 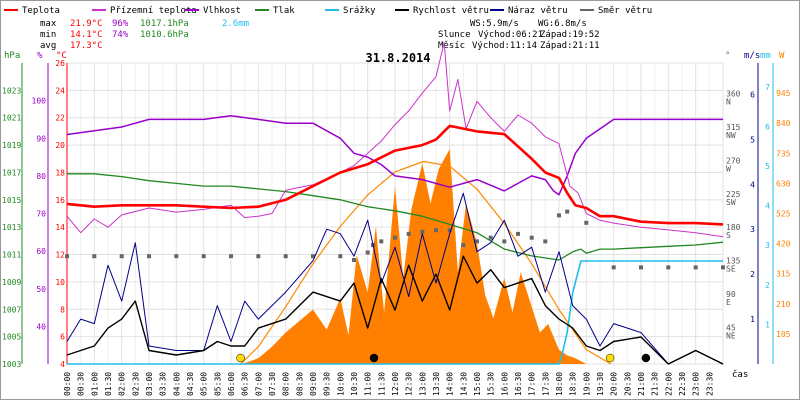 What do you see at coordinates (610, 358) in the screenshot?
I see `sunset-marker` at bounding box center [610, 358].